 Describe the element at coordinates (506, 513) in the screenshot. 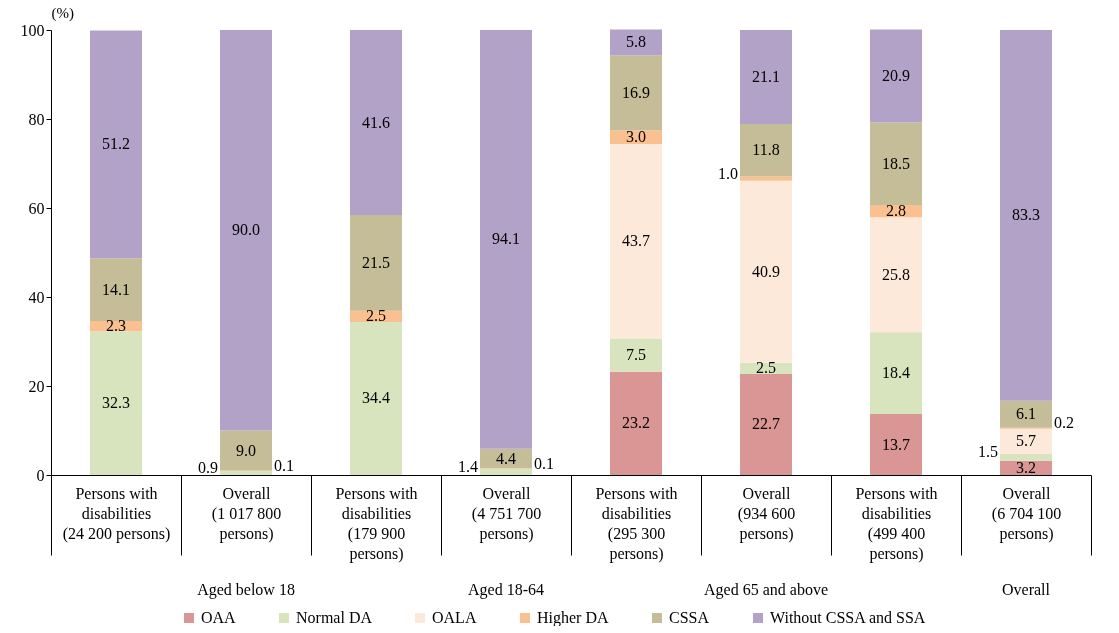

I see `x-tick-label: Overall (4 751 700 persons)` at that location.